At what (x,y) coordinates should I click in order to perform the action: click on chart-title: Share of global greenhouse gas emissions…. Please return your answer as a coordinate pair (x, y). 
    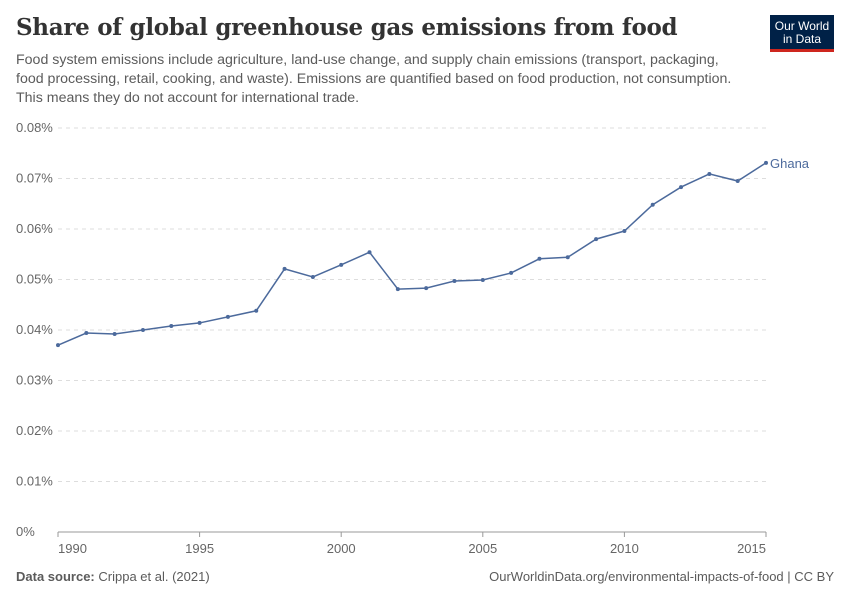
    Looking at the image, I should click on (347, 27).